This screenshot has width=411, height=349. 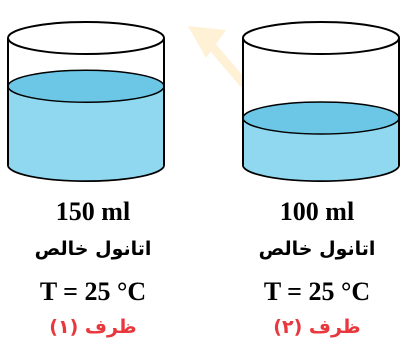 What do you see at coordinates (317, 249) in the screenshot?
I see `beaker-2-substance: اتانول خالص` at bounding box center [317, 249].